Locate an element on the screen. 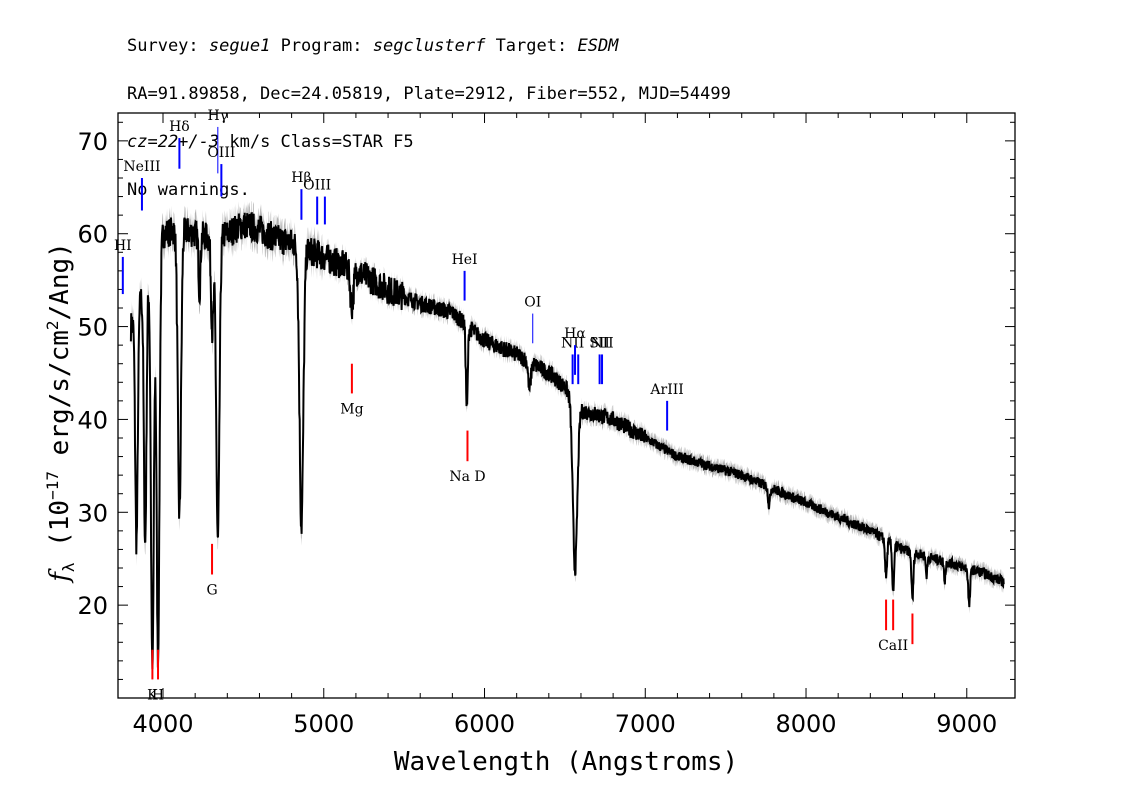 The width and height of the screenshot is (1134, 810). absorption-line-label: Na D is located at coordinates (467, 477).